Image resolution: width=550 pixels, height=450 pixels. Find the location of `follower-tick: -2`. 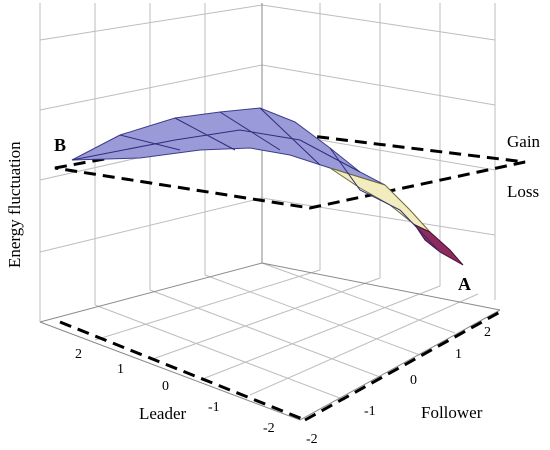

follower-tick: -2 is located at coordinates (312, 439).